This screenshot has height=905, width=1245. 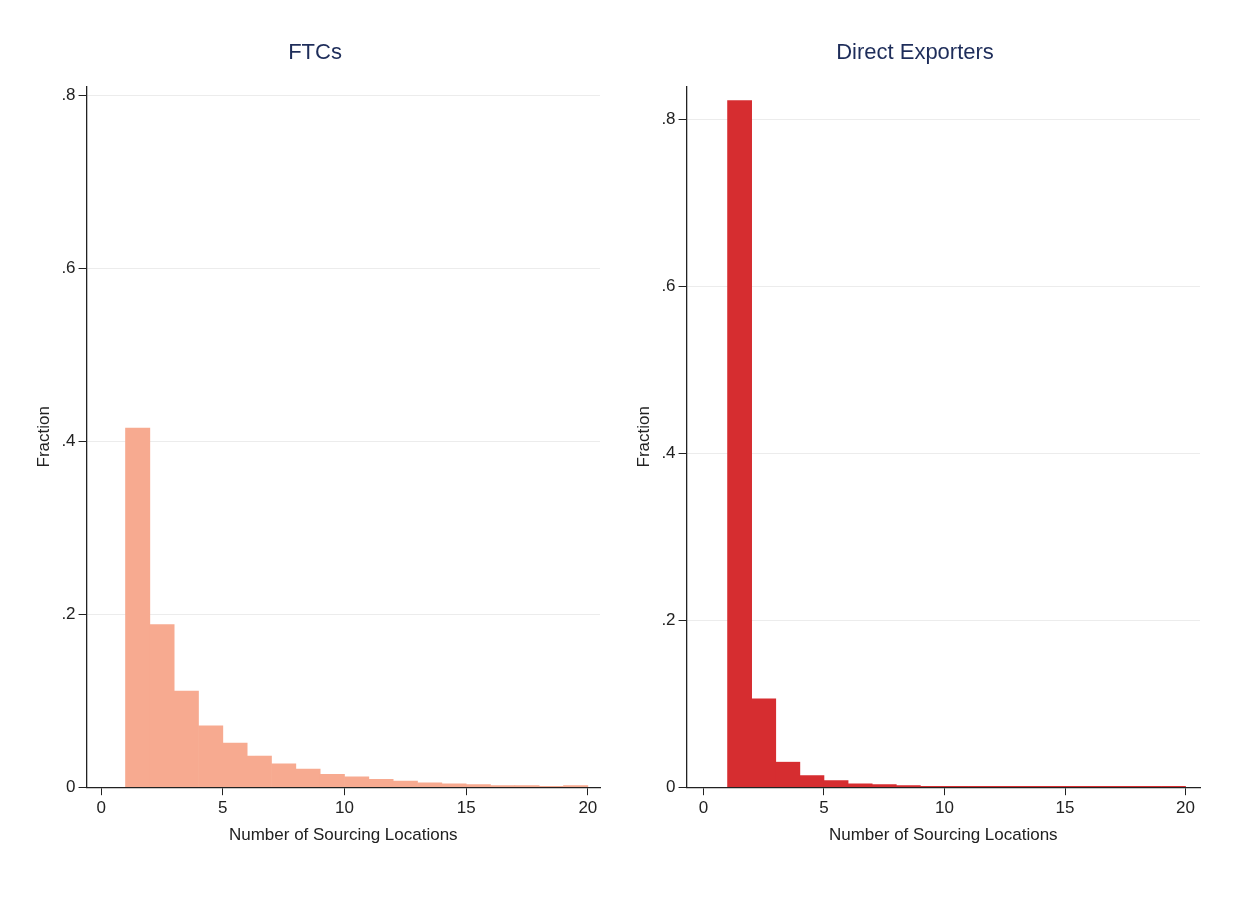 I want to click on chart-title: FTCs, so click(x=315, y=52).